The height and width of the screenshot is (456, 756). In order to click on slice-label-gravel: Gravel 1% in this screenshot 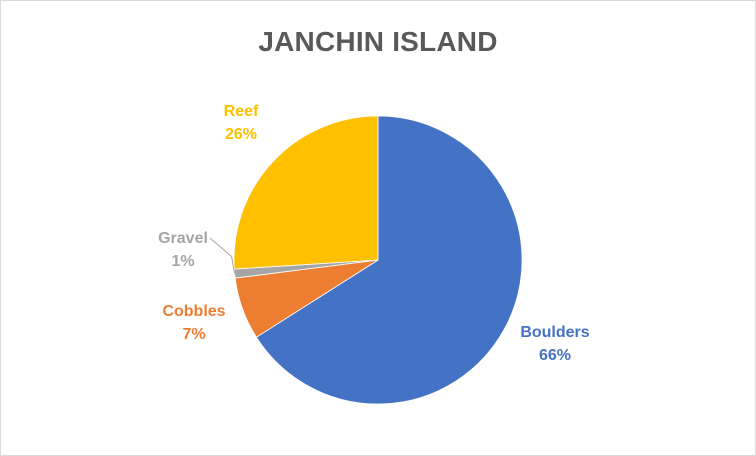, I will do `click(183, 250)`.